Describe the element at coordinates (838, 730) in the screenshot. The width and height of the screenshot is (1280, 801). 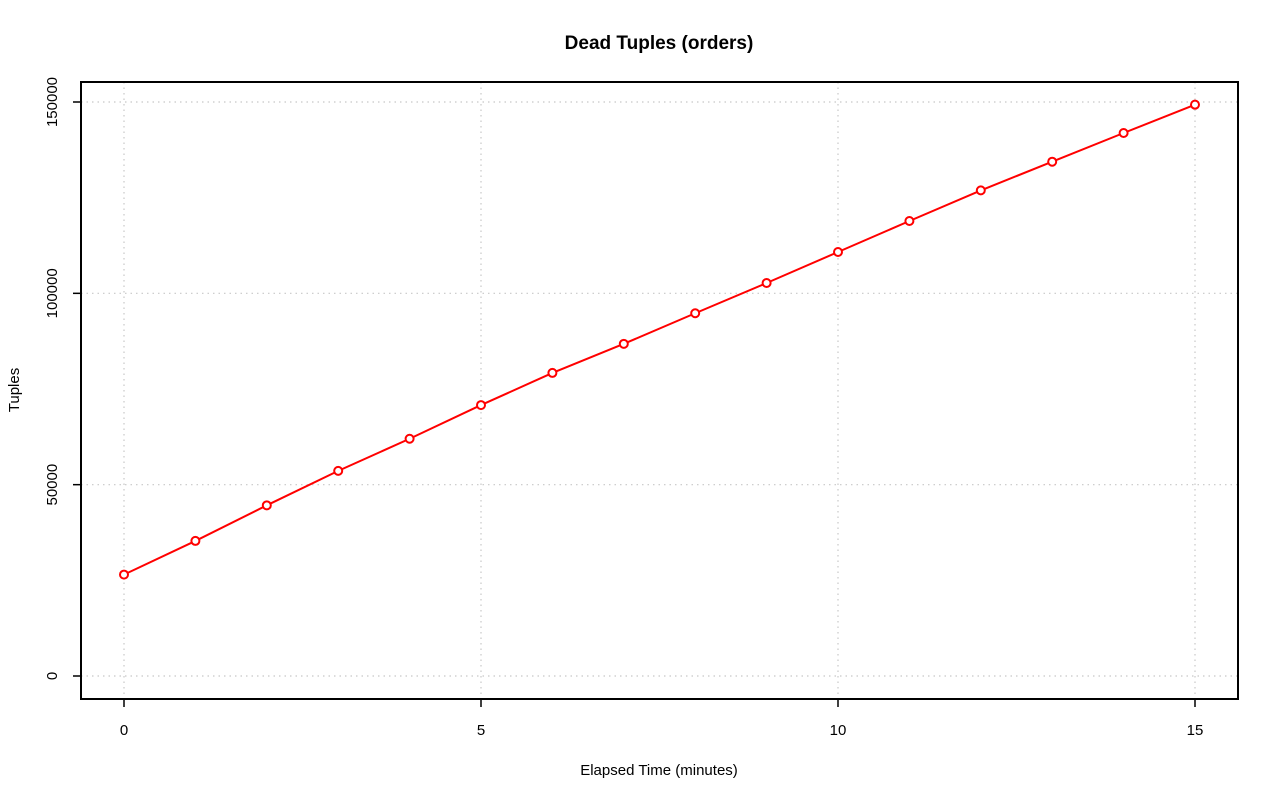
I see `x-tick-label: 10` at that location.